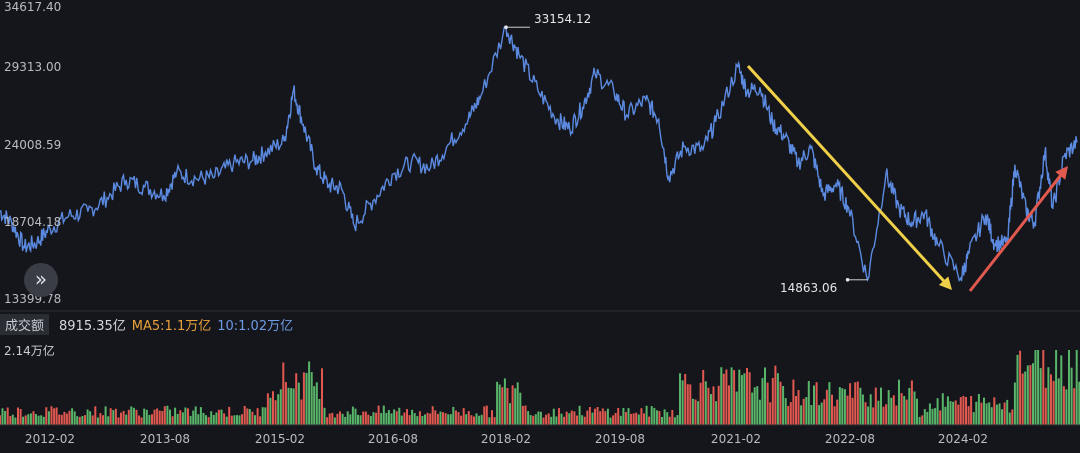  Describe the element at coordinates (146, 324) in the screenshot. I see `volume-info-bar: 成交额 8915.35亿 MA5:1.1万亿 10:1.02万亿` at that location.